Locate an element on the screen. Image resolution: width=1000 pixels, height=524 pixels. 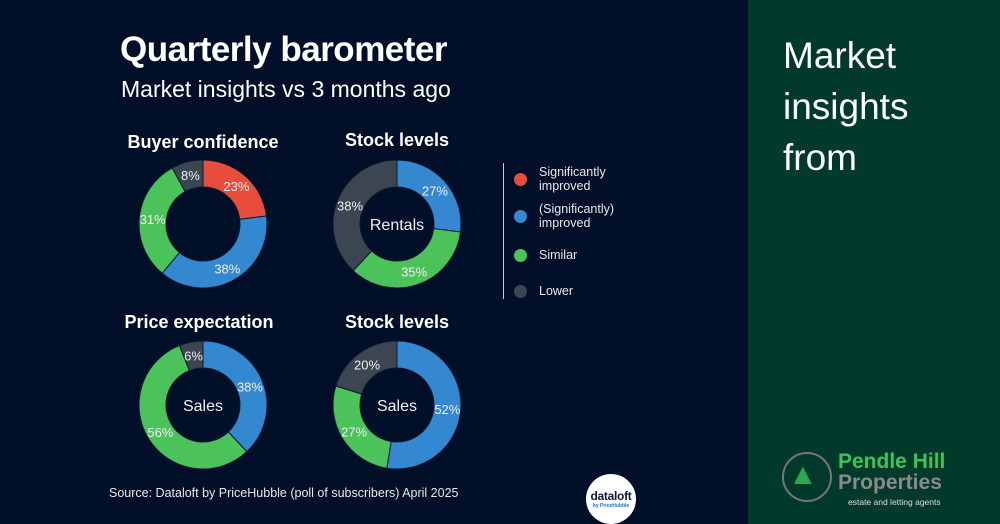
logo-line2: Properties is located at coordinates (890, 482).